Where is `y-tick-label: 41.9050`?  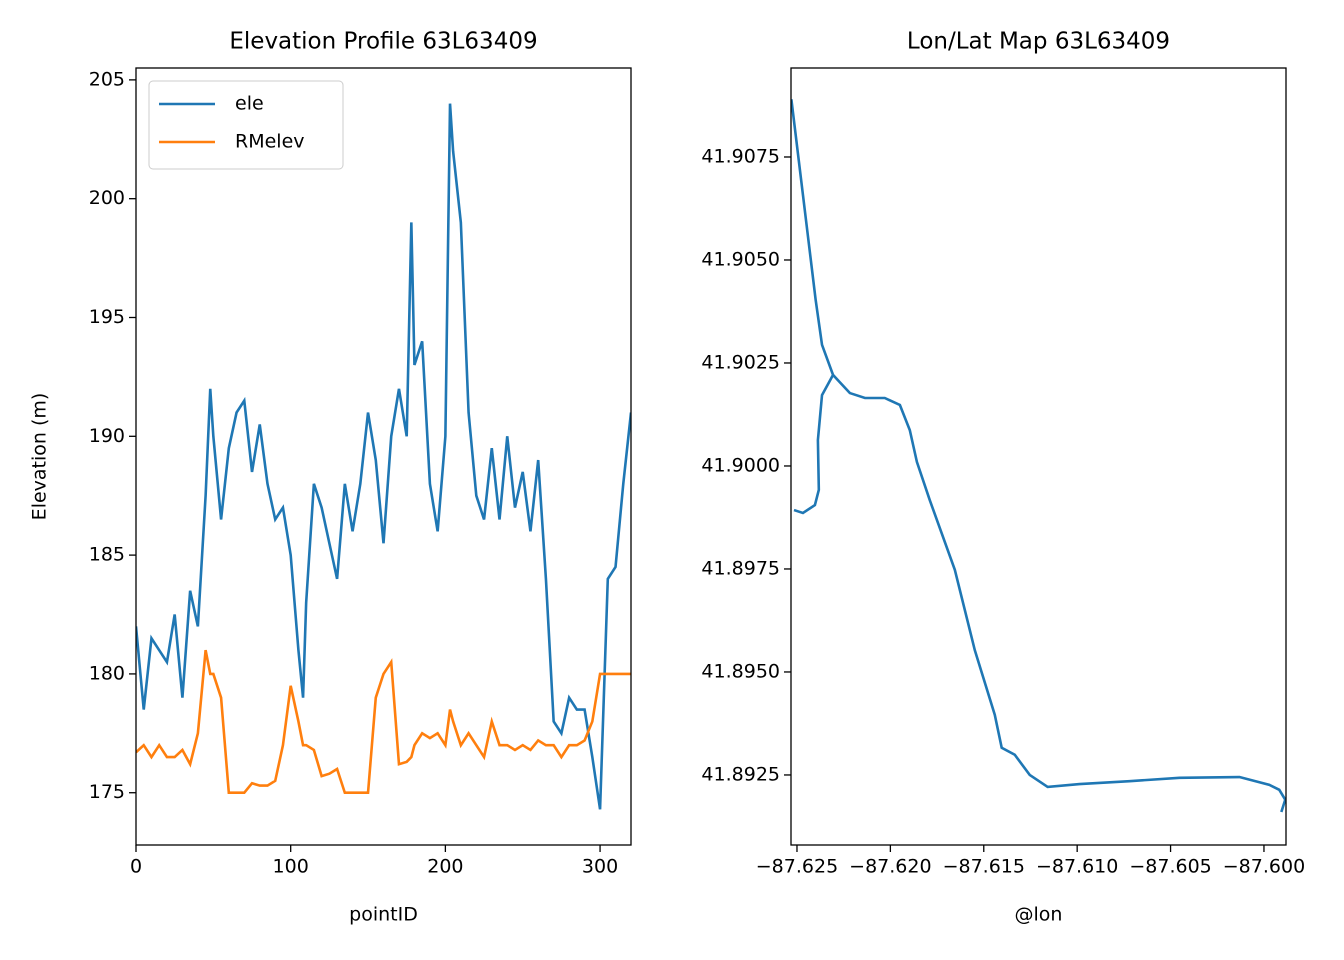 y-tick-label: 41.9050 is located at coordinates (740, 259).